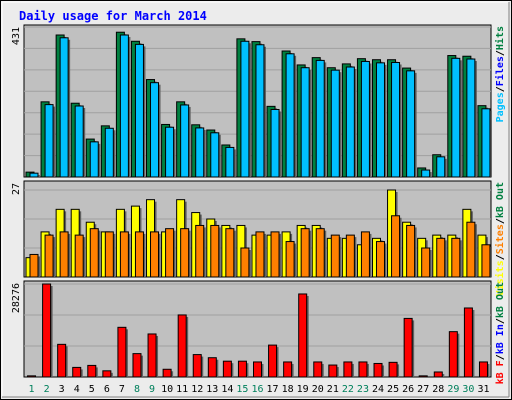  Describe the element at coordinates (500, 239) in the screenshot. I see `legend-entry: Sites` at that location.